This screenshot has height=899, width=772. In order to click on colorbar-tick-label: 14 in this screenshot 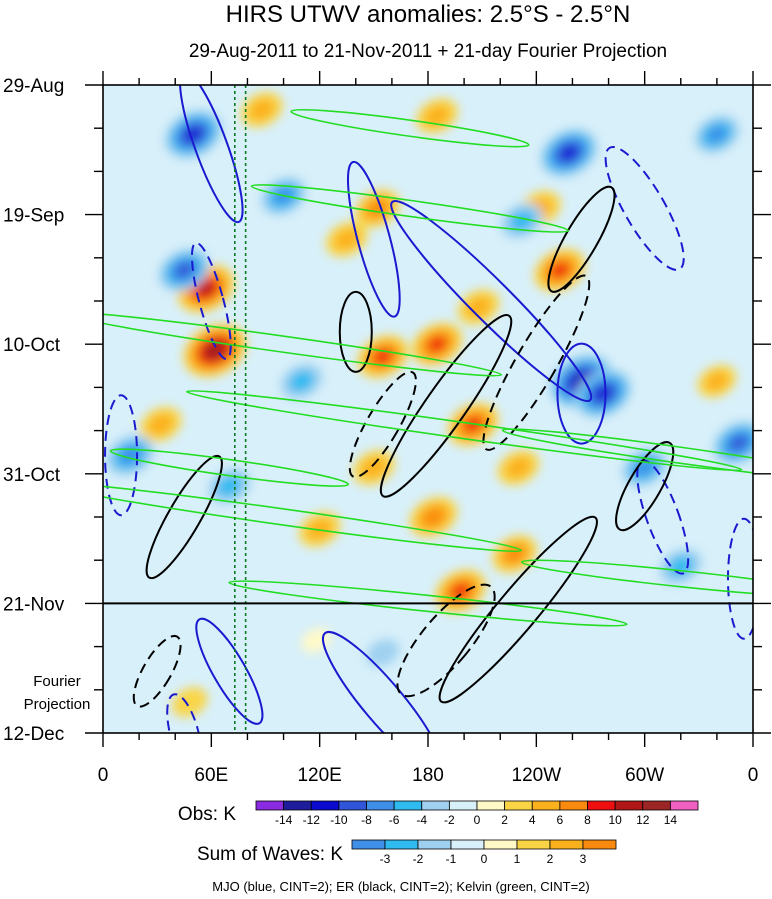, I will do `click(671, 820)`.